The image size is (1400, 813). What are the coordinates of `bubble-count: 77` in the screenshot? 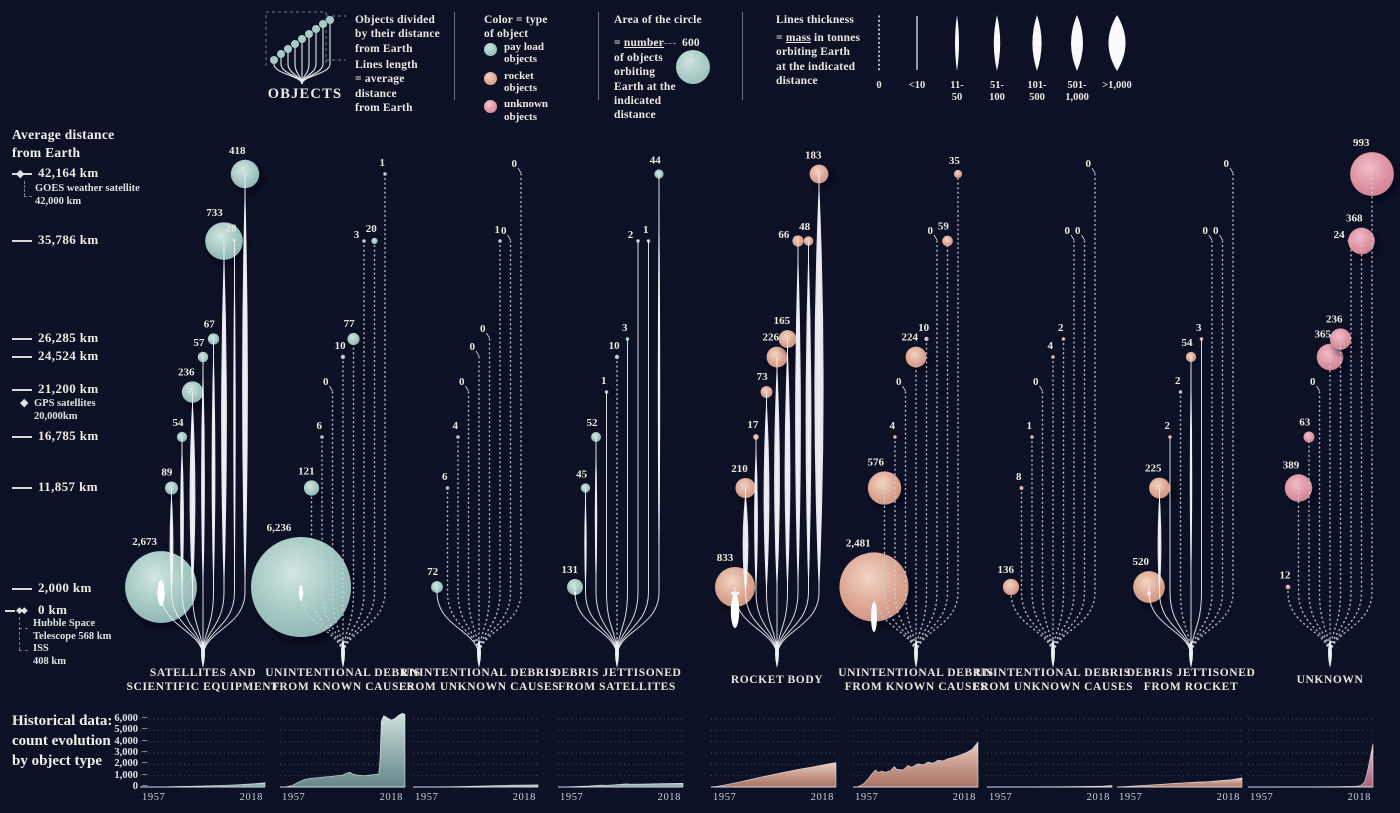 It's located at (350, 324).